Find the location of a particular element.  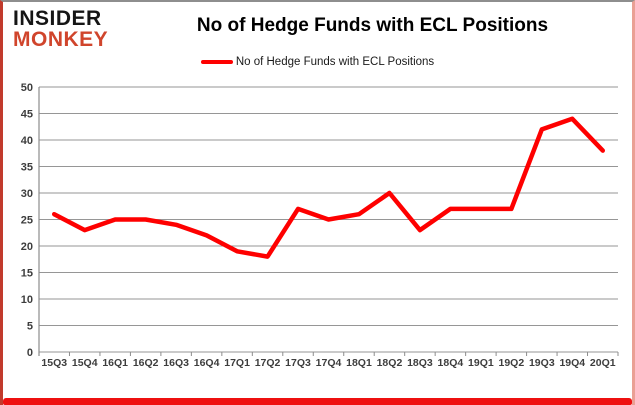

logo-text-insider: INSIDER is located at coordinates (57, 18).